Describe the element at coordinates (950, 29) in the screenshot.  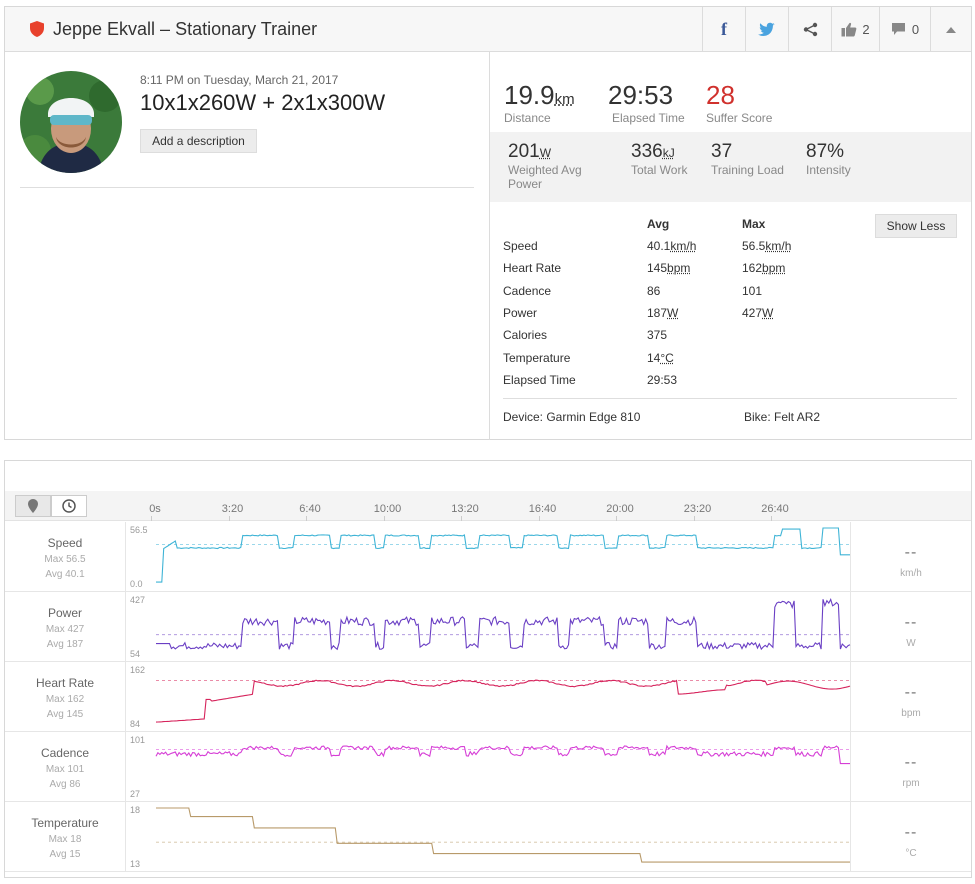
I see `collapse-button` at that location.